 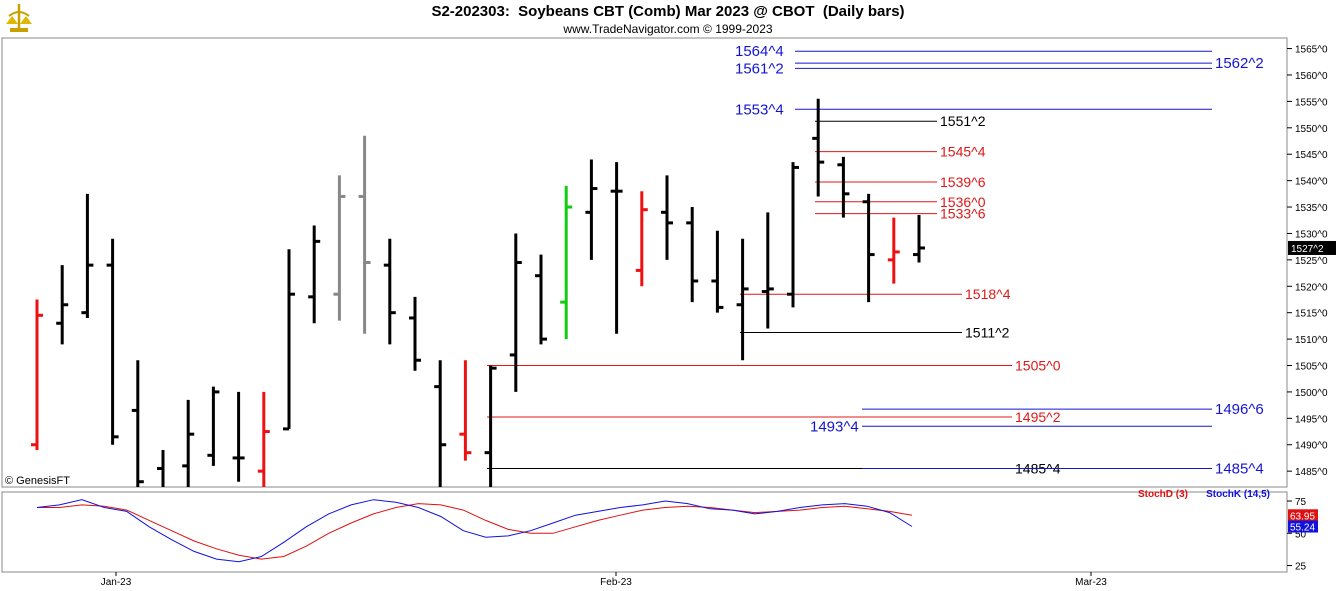 I want to click on level-label: 1495^2, so click(x=1038, y=417).